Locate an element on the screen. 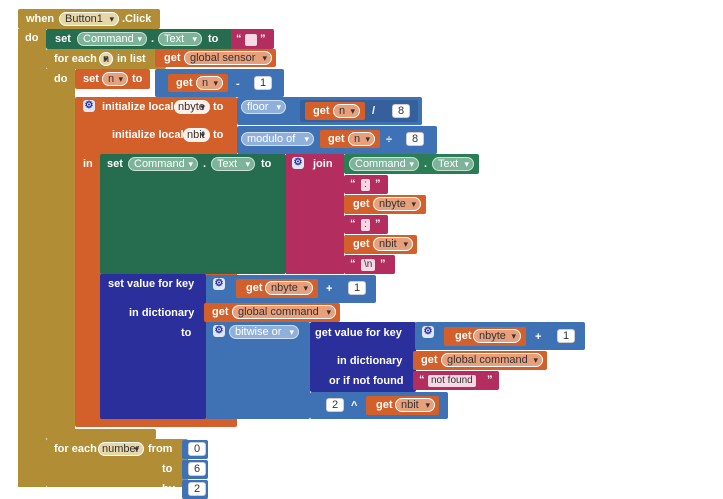 The height and width of the screenshot is (499, 723). modulo-op: ÷ is located at coordinates (389, 140).